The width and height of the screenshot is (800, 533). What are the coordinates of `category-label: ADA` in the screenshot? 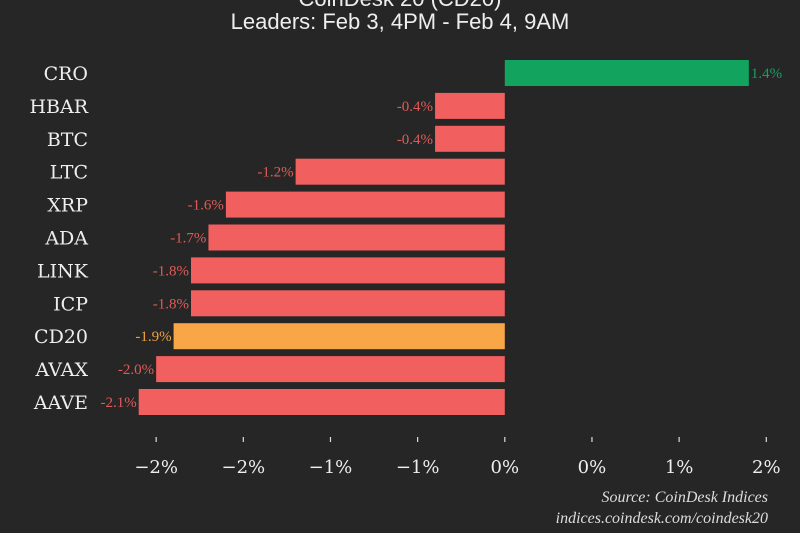 It's located at (66, 239).